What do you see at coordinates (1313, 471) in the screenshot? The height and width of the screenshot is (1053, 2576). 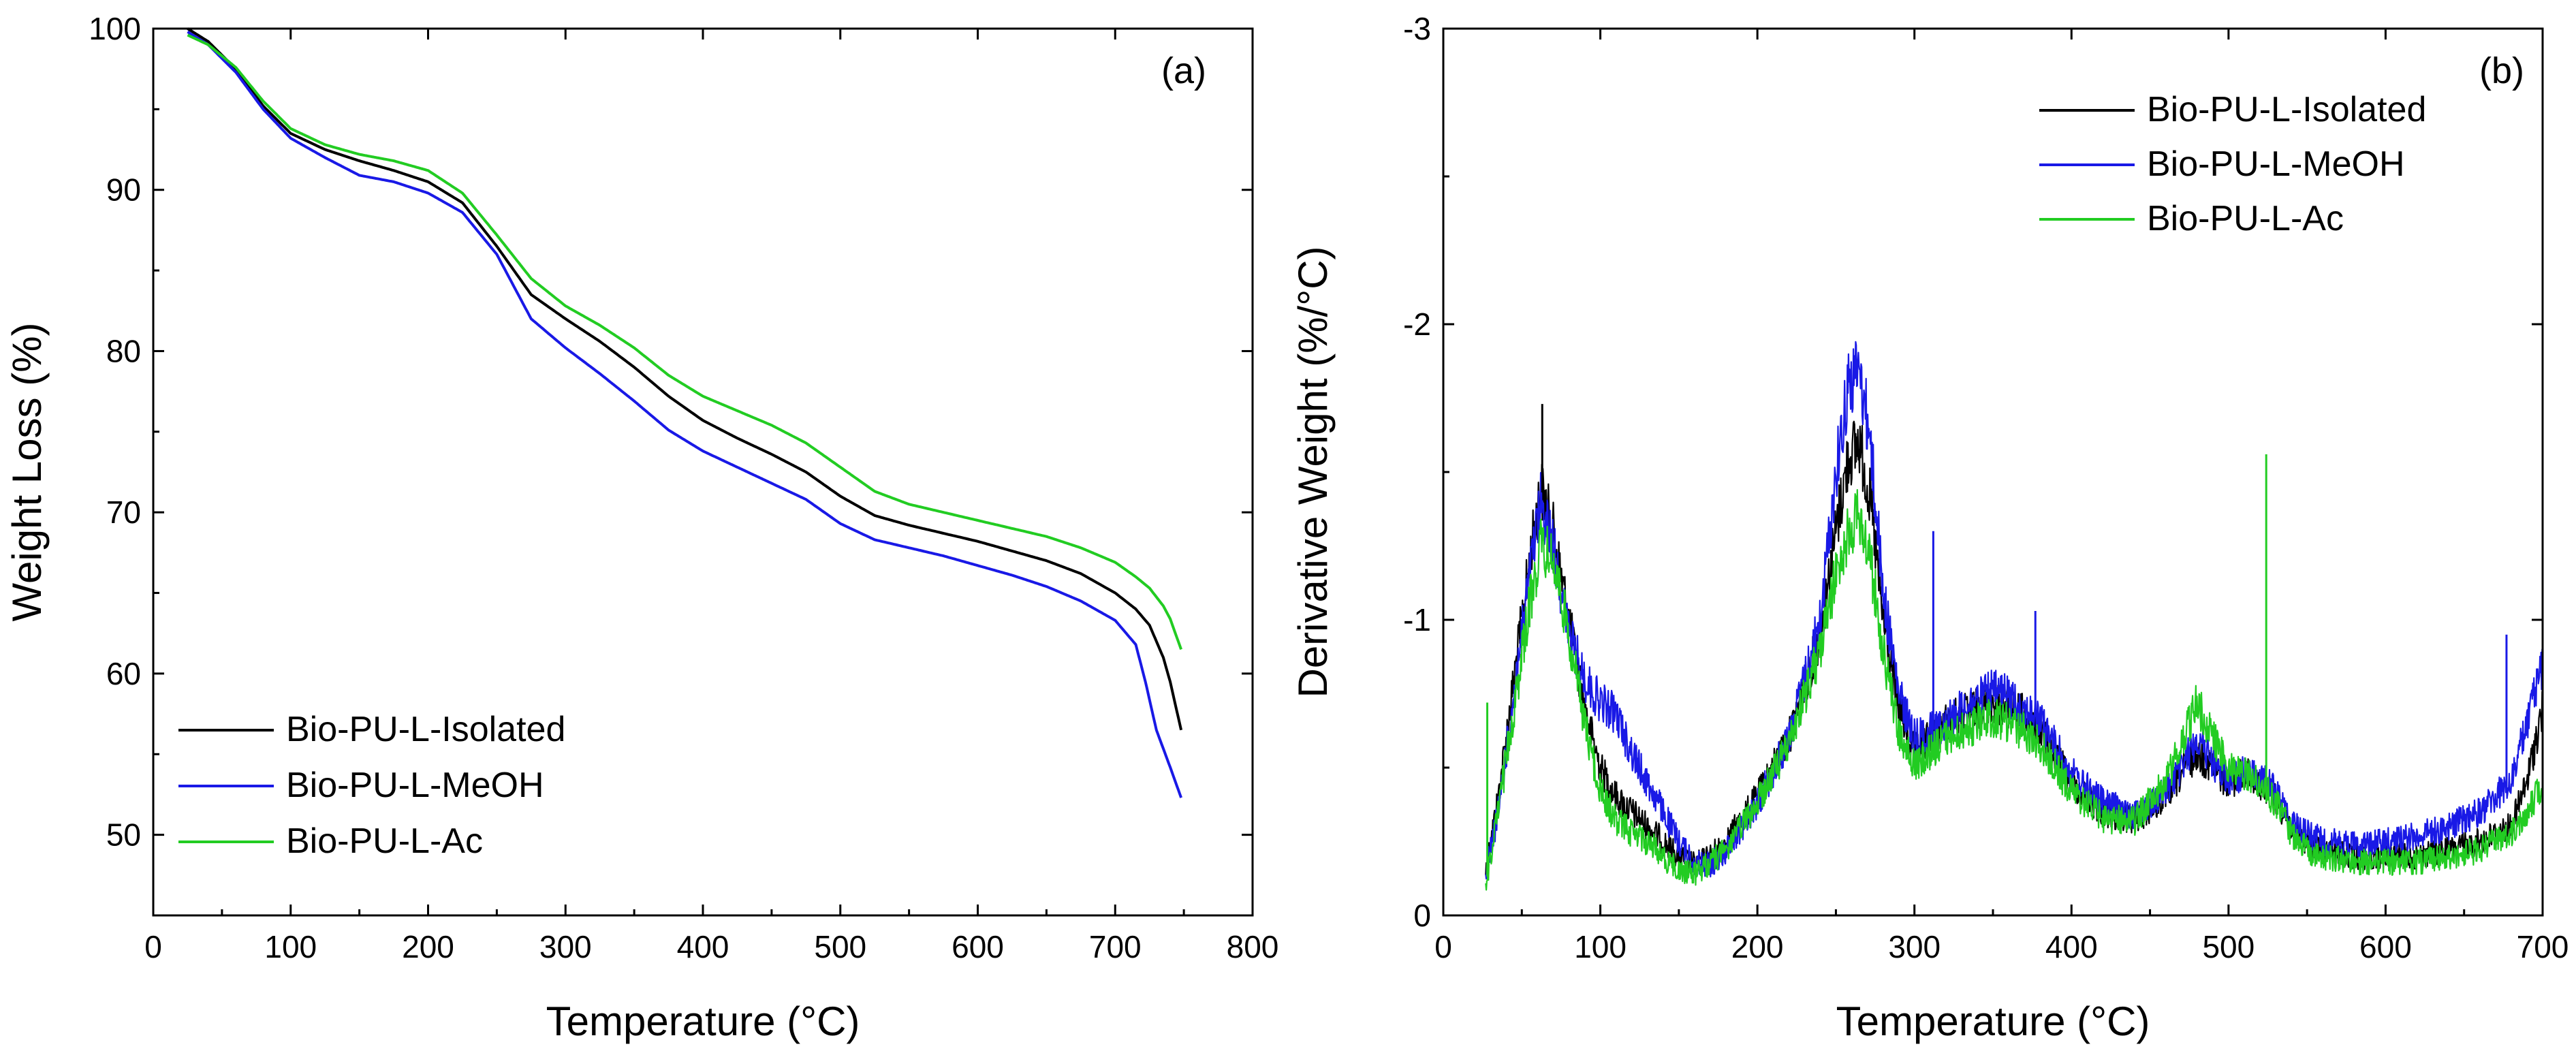 I see `panel-b-y-axis-label: Derivative Weight (%/°C)` at bounding box center [1313, 471].